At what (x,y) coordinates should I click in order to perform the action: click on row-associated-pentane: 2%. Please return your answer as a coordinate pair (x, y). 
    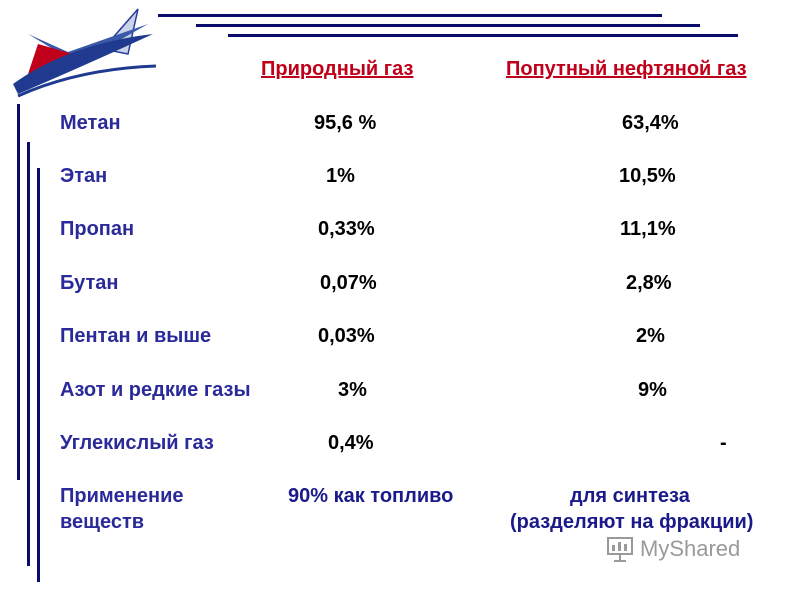
    Looking at the image, I should click on (650, 336).